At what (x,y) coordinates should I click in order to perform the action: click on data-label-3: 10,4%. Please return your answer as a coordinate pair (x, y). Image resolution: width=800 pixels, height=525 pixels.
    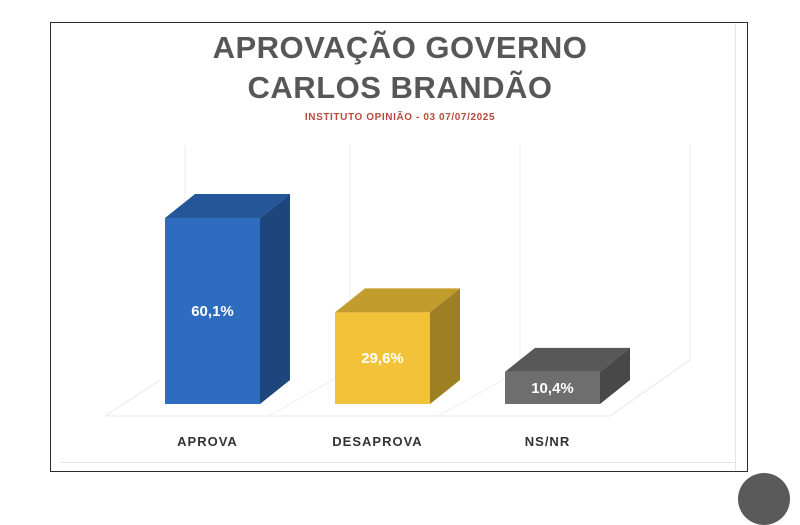
    Looking at the image, I should click on (552, 388).